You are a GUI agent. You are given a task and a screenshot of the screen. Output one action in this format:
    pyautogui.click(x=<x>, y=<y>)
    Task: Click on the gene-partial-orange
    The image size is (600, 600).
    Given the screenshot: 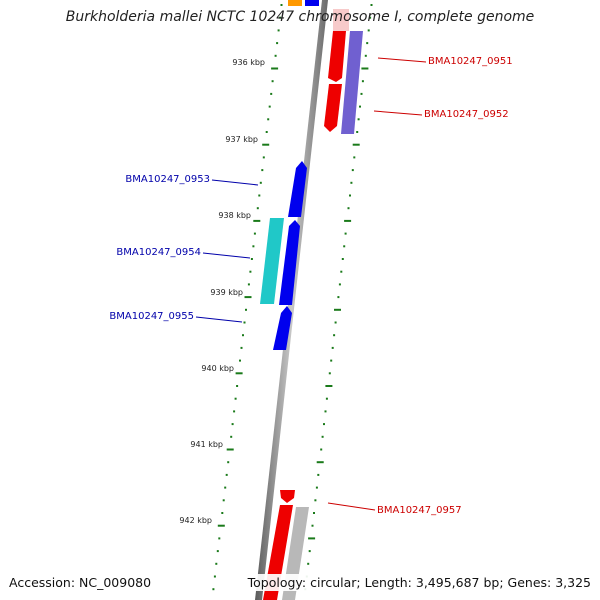 What is the action you would take?
    pyautogui.click(x=295, y=3)
    